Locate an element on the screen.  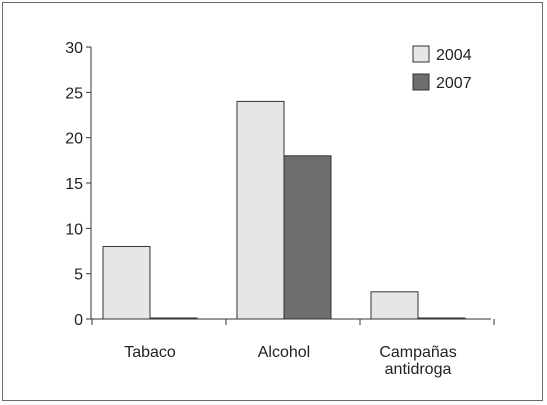
category-label: Campañas antidroga is located at coordinates (417, 361).